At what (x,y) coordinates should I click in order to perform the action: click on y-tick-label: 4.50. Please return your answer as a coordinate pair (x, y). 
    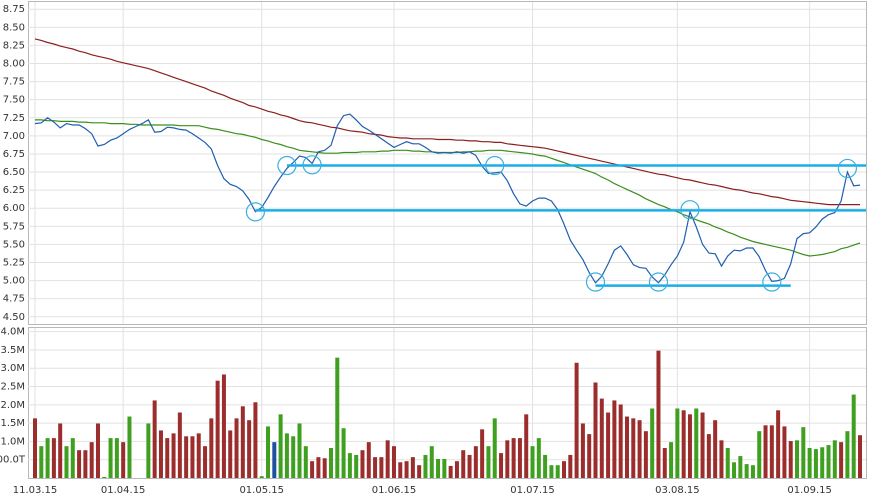
    Looking at the image, I should click on (14, 317).